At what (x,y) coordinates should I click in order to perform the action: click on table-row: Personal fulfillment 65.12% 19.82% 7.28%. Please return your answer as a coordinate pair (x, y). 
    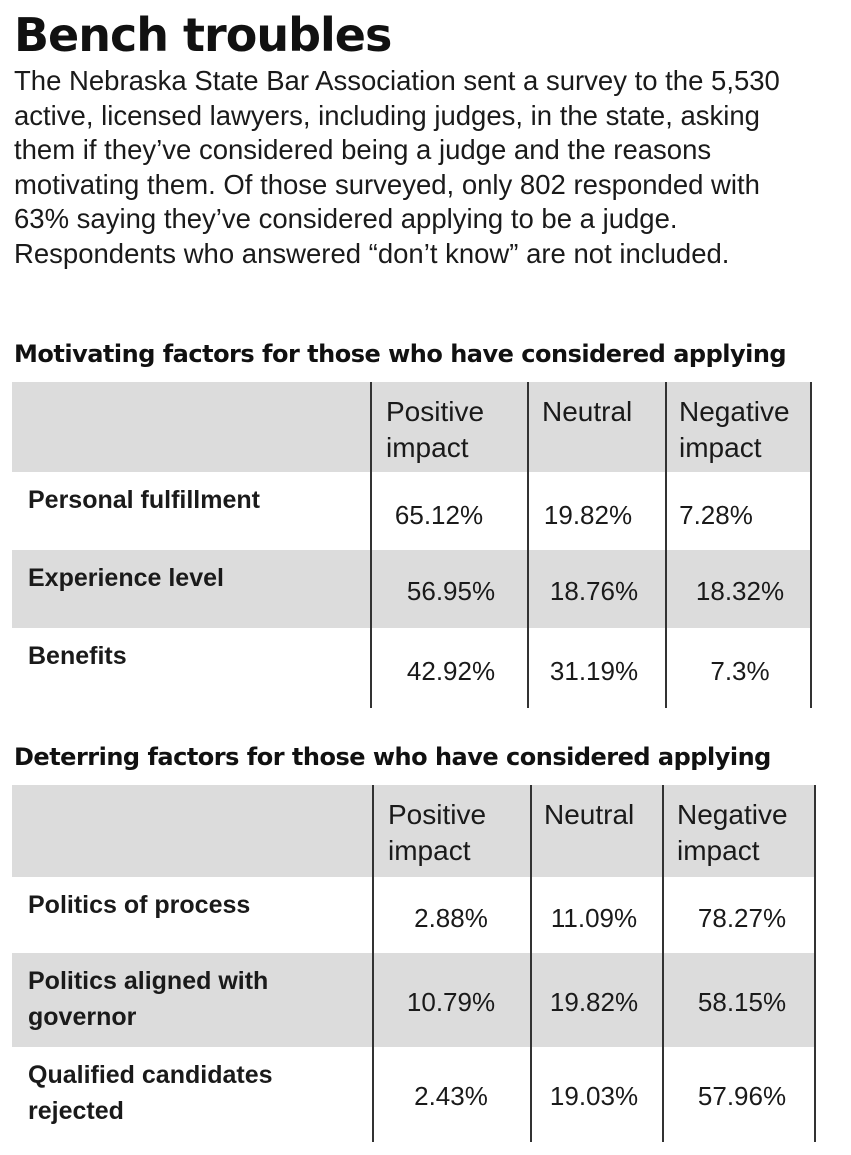
    Looking at the image, I should click on (412, 511).